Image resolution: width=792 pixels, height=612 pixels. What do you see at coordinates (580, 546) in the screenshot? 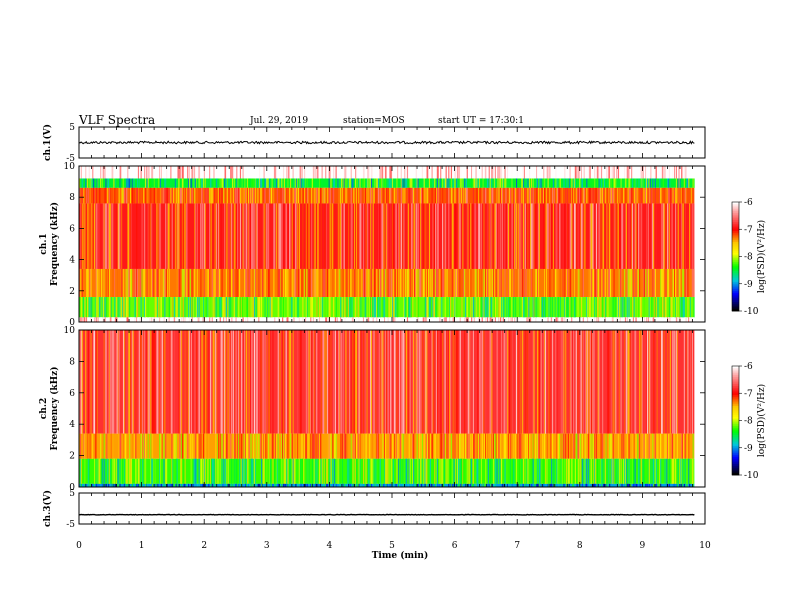
I see `x-tick-label: 8` at bounding box center [580, 546].